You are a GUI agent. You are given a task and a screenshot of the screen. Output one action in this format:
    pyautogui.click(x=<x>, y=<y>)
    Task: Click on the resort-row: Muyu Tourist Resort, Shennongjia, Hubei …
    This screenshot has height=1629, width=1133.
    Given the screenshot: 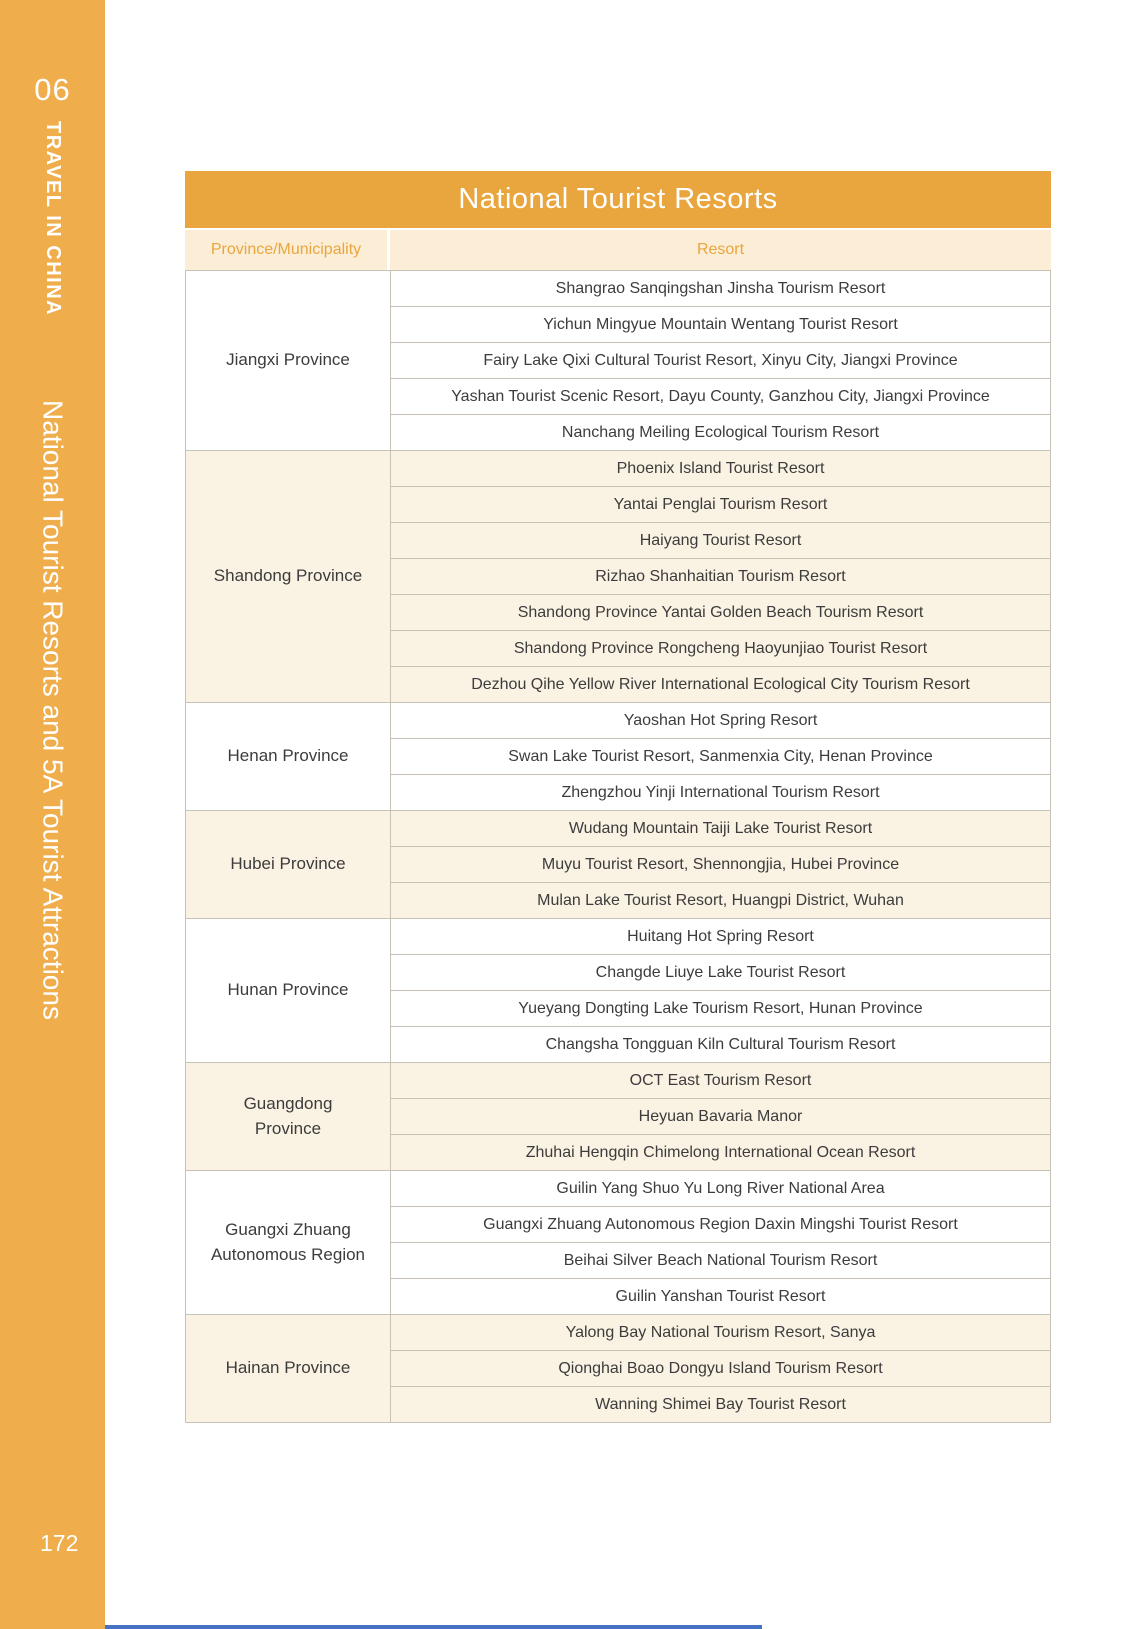 What is the action you would take?
    pyautogui.click(x=720, y=864)
    